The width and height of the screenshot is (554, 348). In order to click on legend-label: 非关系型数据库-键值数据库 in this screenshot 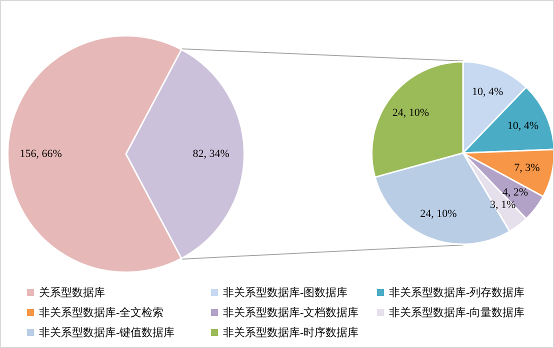, I will do `click(107, 333)`.